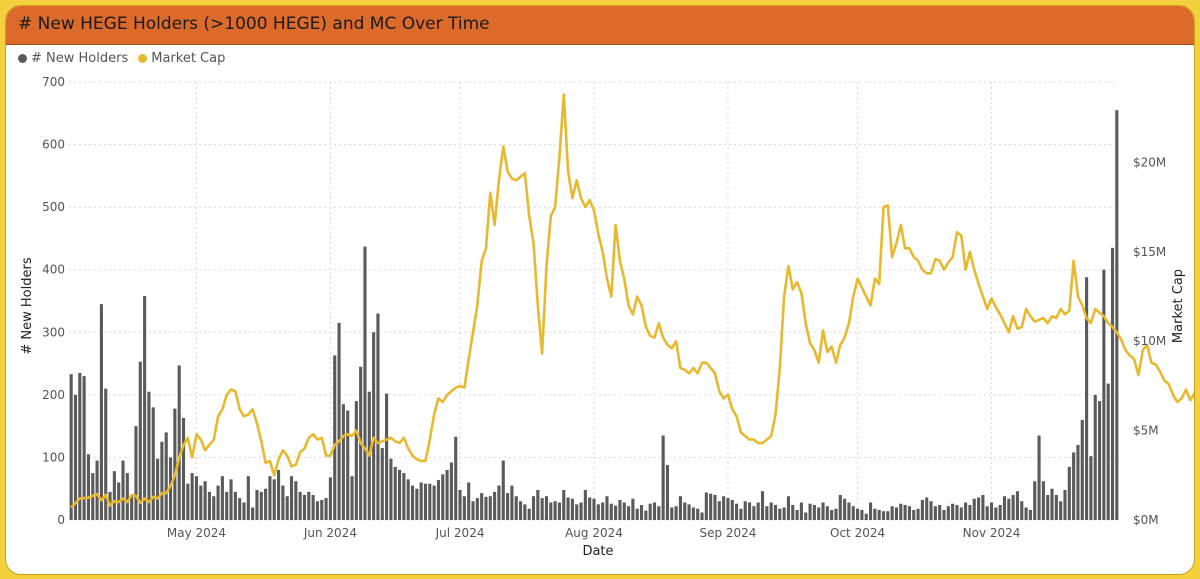 The width and height of the screenshot is (1200, 579). I want to click on legend-item-market-cap: Market Cap, so click(181, 58).